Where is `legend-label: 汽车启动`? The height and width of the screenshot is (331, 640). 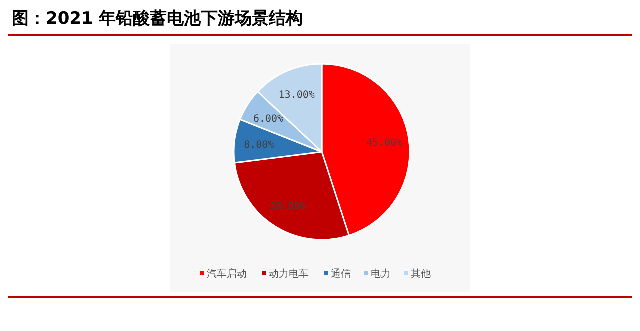 legend-label: 汽车启动 is located at coordinates (227, 274).